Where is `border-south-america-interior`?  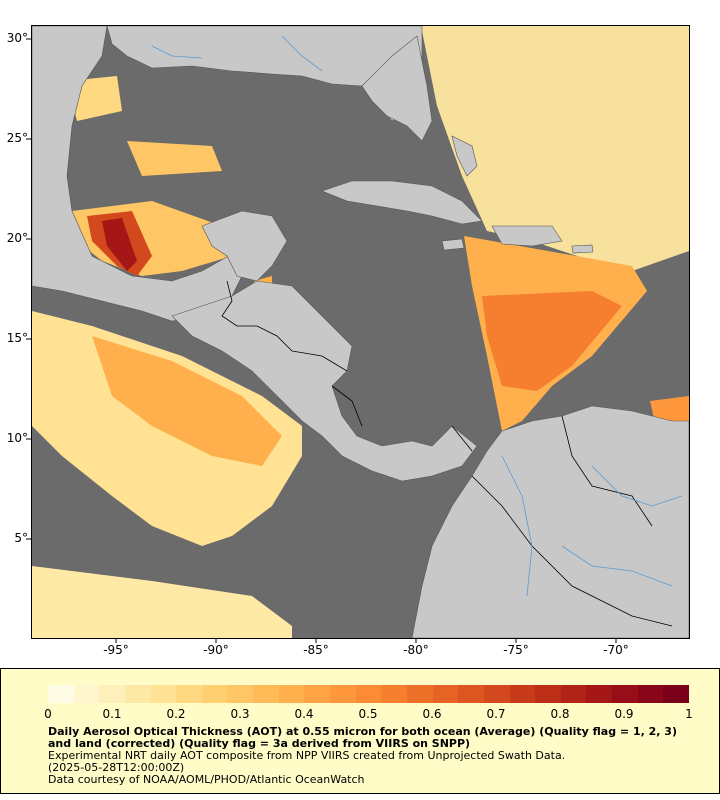
border-south-america-interior is located at coordinates (572, 551).